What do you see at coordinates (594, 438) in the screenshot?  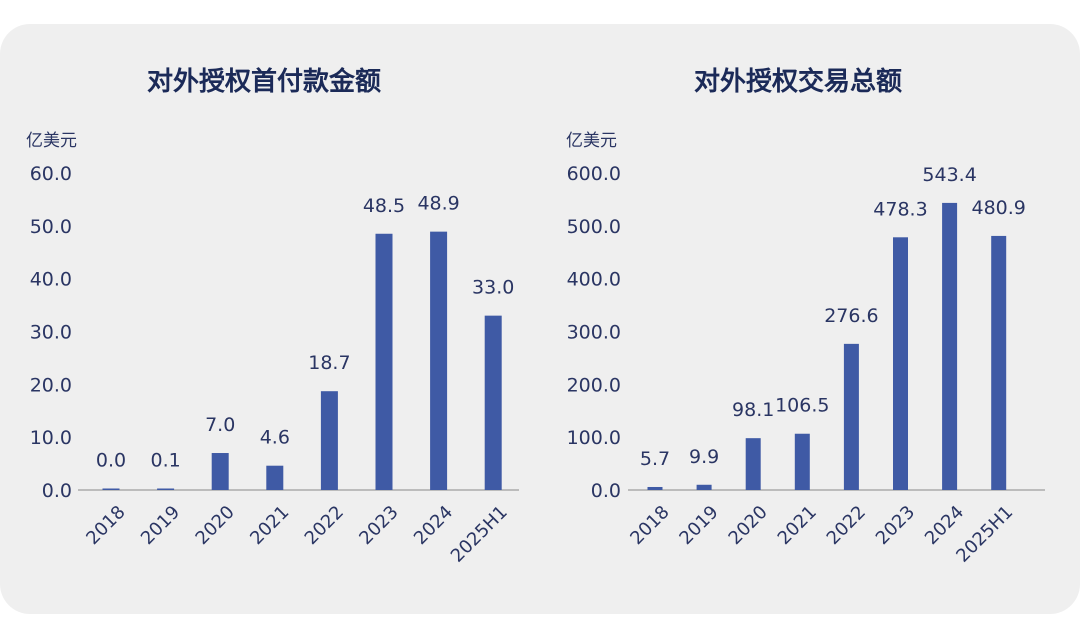 I see `chart-right-ytick: 100.0` at bounding box center [594, 438].